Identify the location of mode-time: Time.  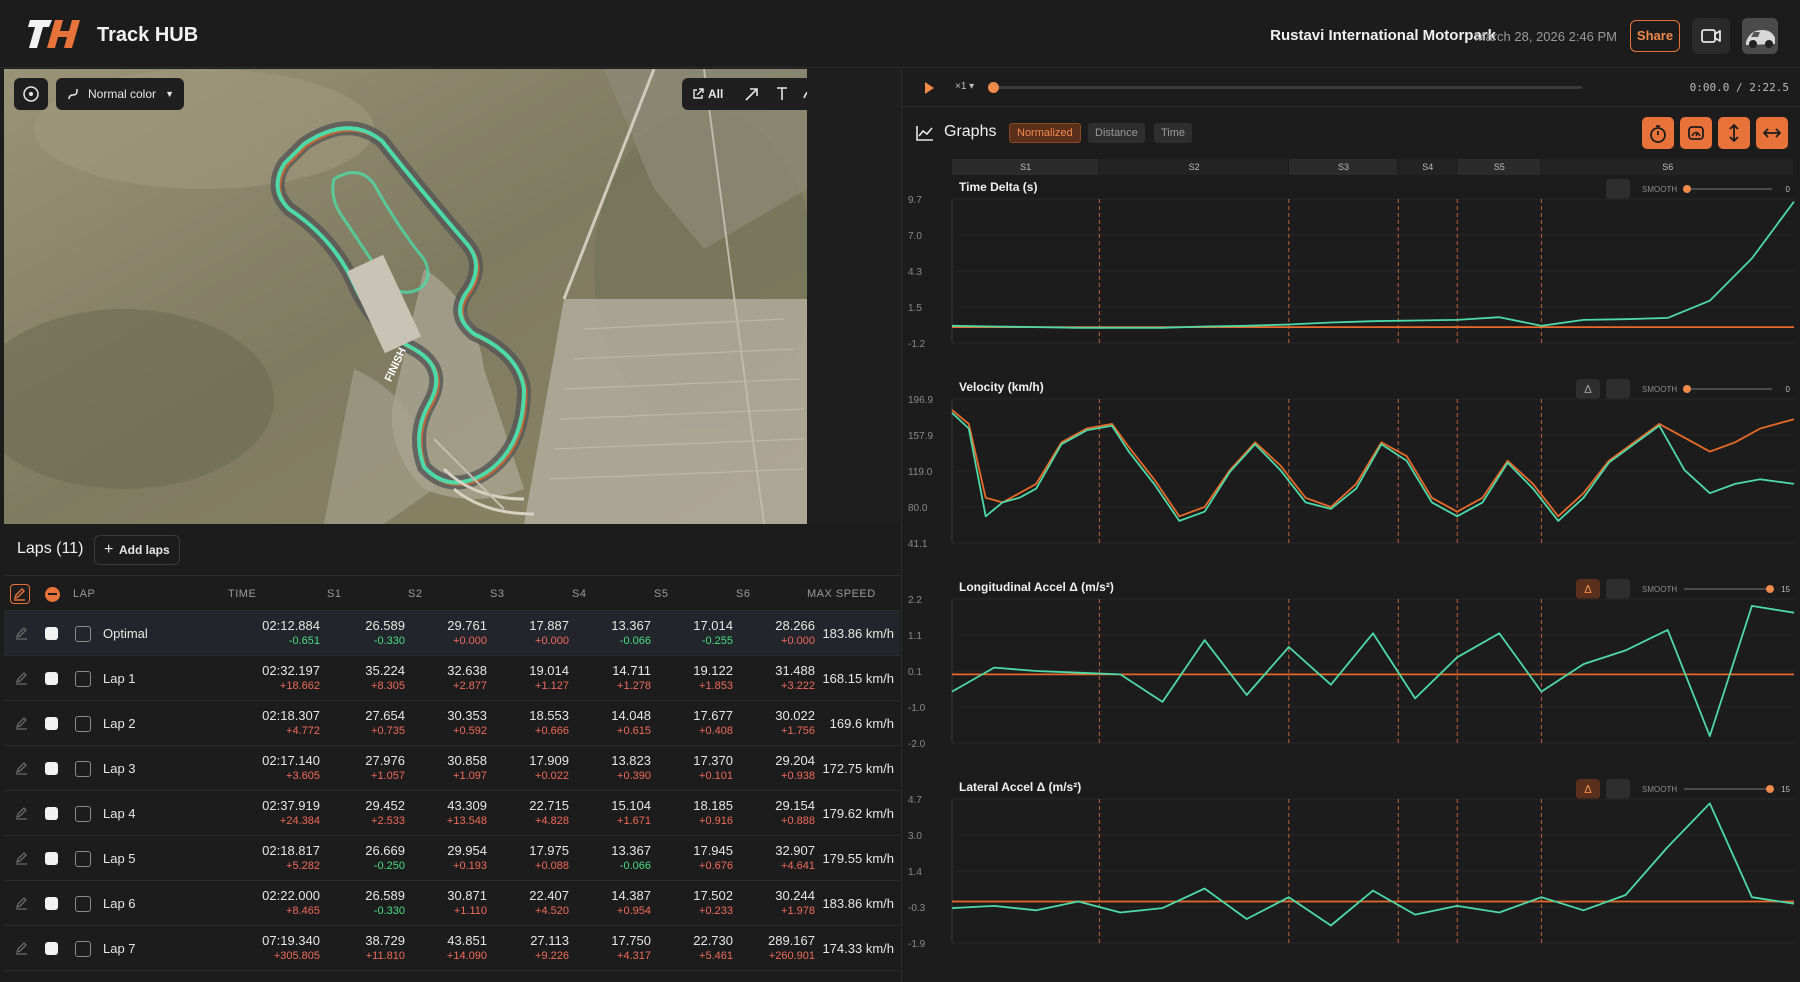
(1173, 133).